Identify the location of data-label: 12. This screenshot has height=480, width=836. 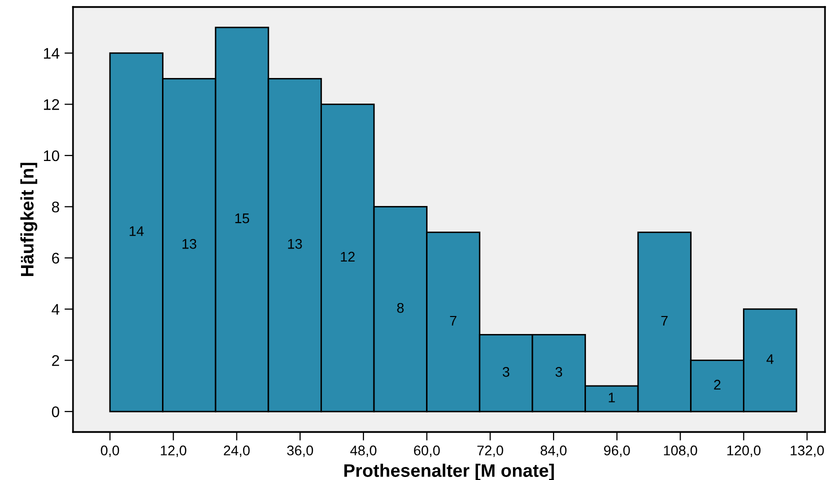
(347, 257).